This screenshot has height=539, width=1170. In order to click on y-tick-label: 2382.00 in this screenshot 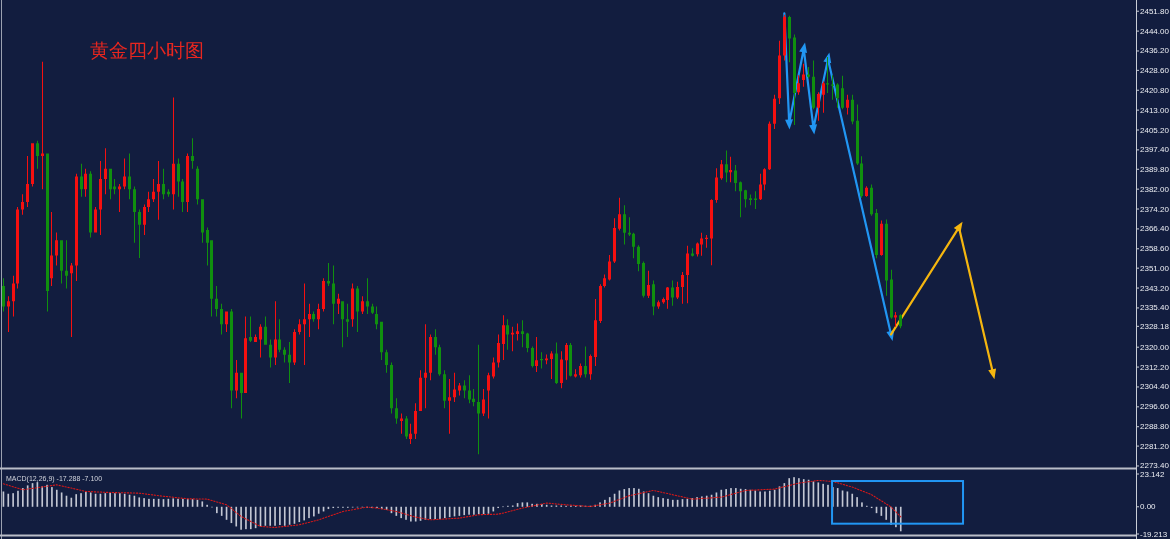, I will do `click(1155, 189)`.